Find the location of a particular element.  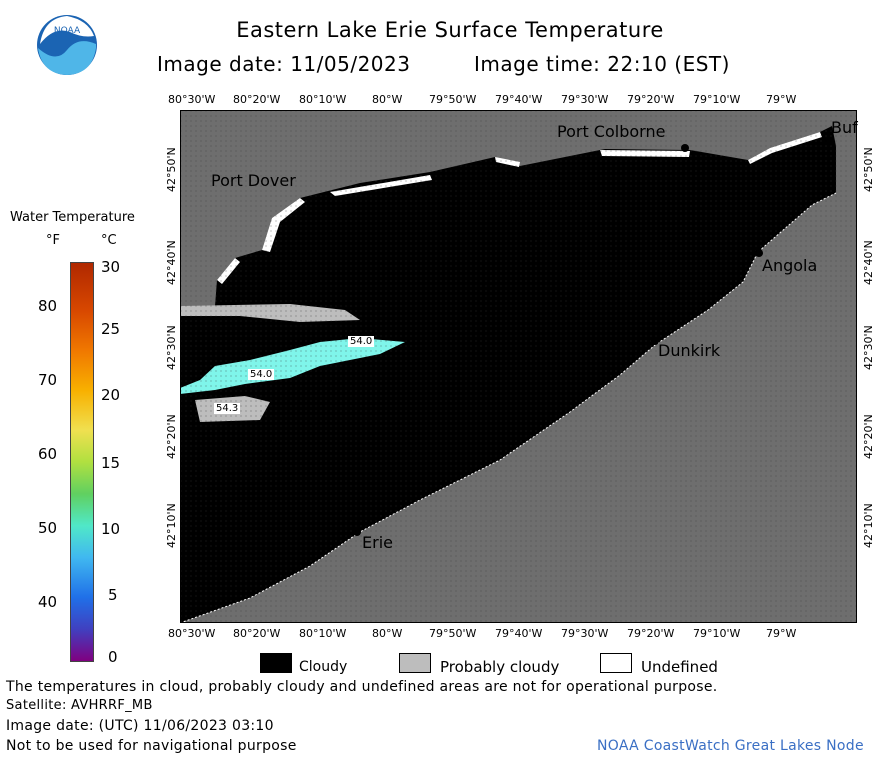

noaa-logo-text: NOAA is located at coordinates (67, 31).